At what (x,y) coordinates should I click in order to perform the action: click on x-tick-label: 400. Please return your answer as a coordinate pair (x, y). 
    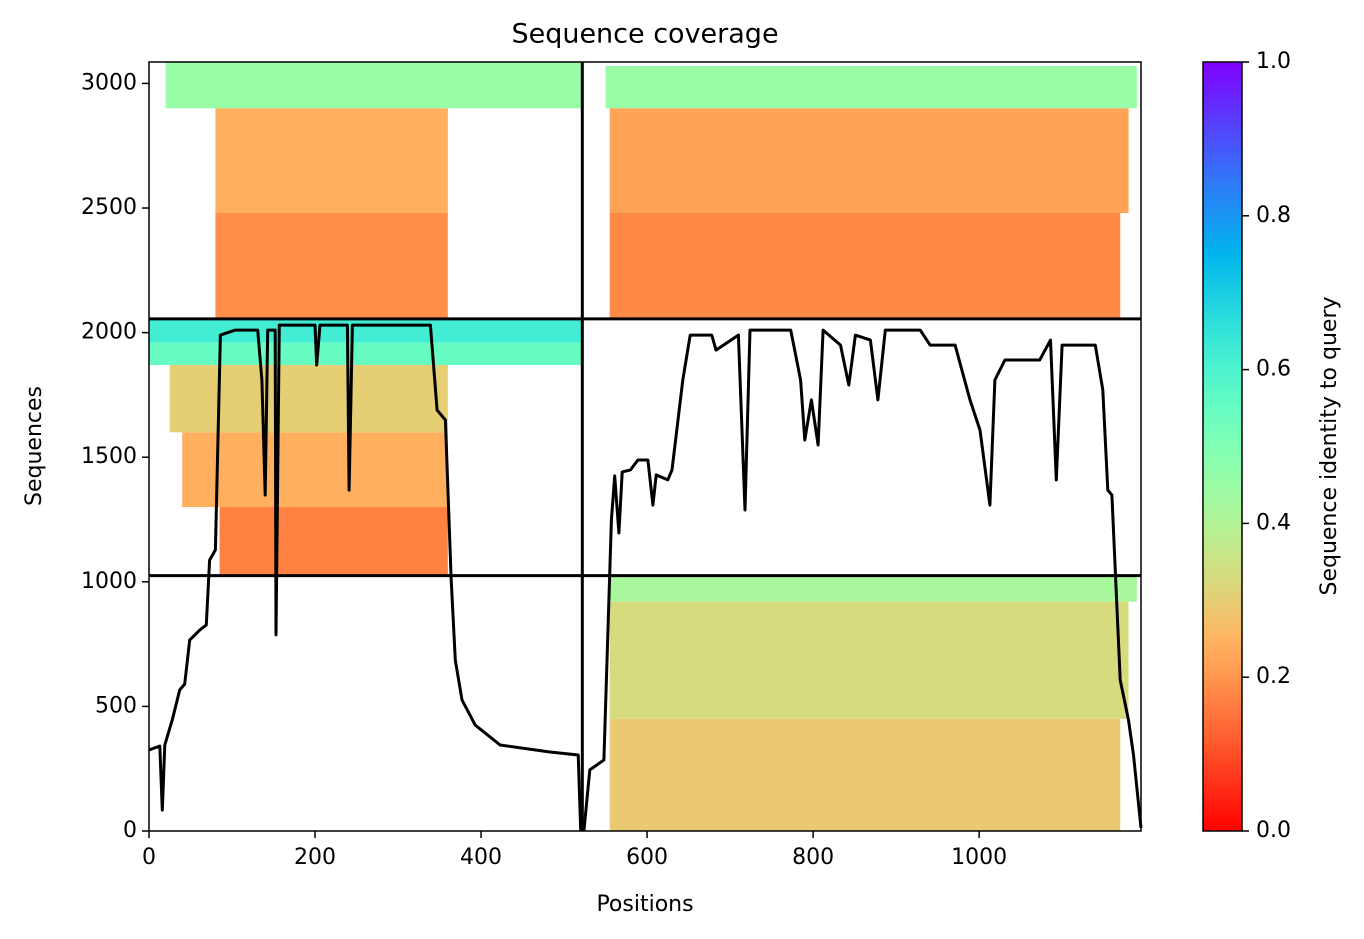
    Looking at the image, I should click on (481, 857).